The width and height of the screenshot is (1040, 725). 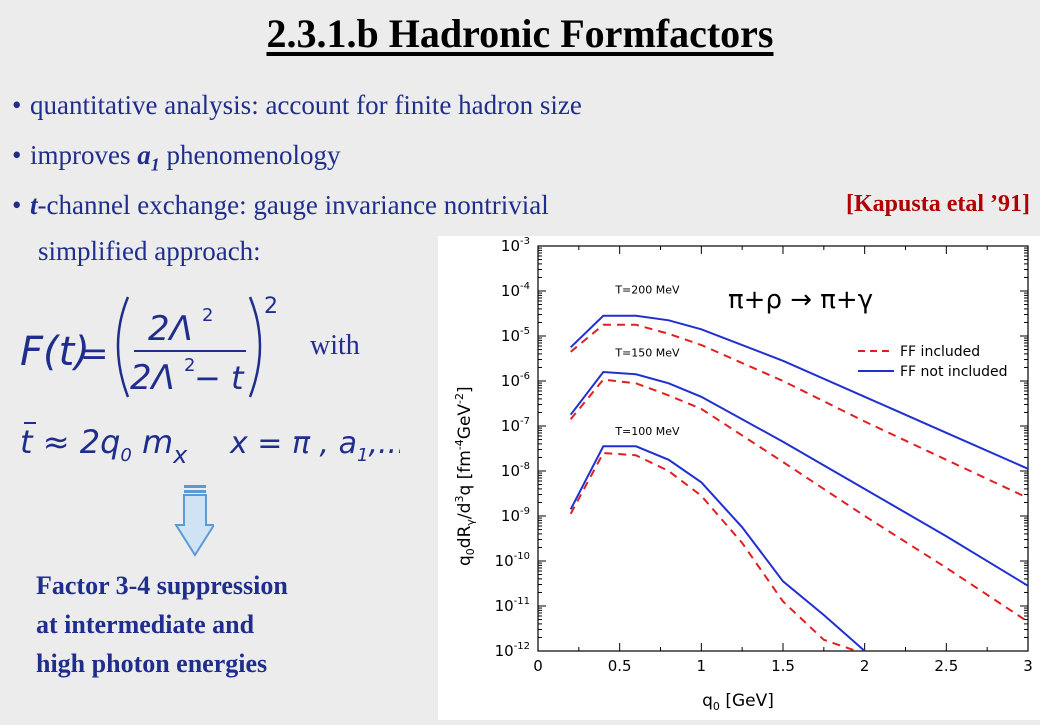 I want to click on legend-label-ff-included: FF included, so click(x=940, y=352).